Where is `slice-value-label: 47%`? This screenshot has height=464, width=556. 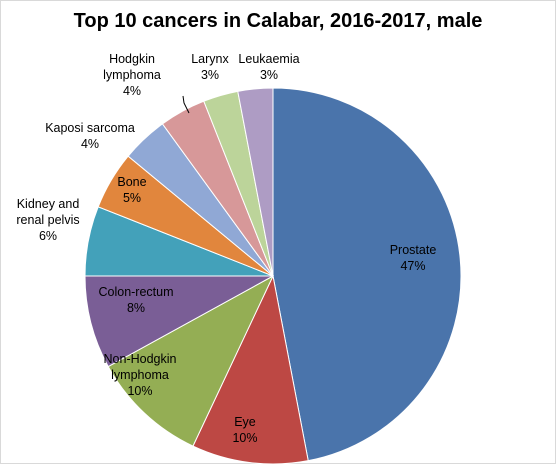 slice-value-label: 47% is located at coordinates (412, 266).